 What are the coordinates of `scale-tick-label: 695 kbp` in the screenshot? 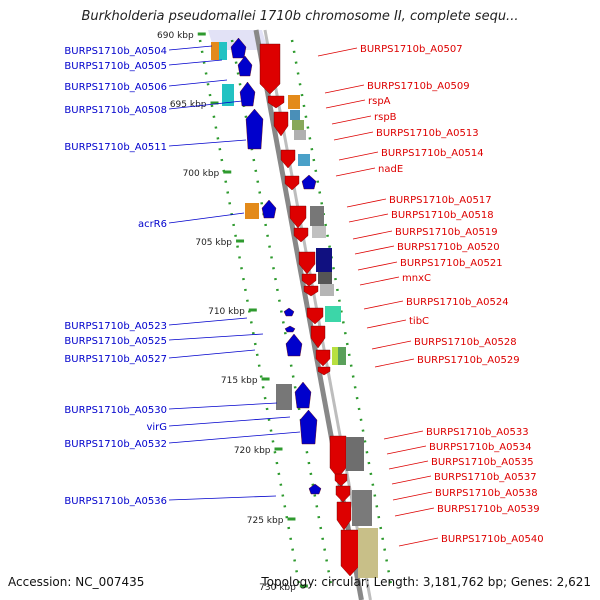 It's located at (188, 105).